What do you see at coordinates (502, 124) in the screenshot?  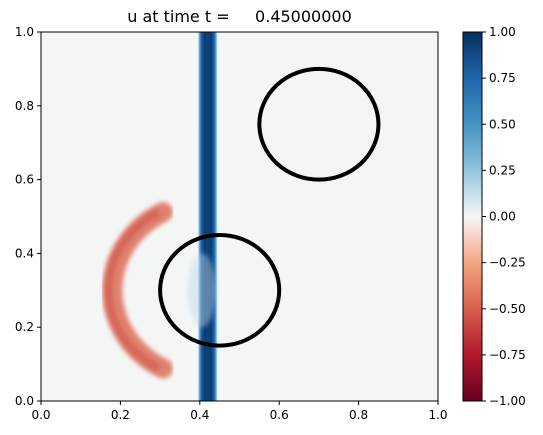 I see `colorbar-tick-label: 0.50` at bounding box center [502, 124].